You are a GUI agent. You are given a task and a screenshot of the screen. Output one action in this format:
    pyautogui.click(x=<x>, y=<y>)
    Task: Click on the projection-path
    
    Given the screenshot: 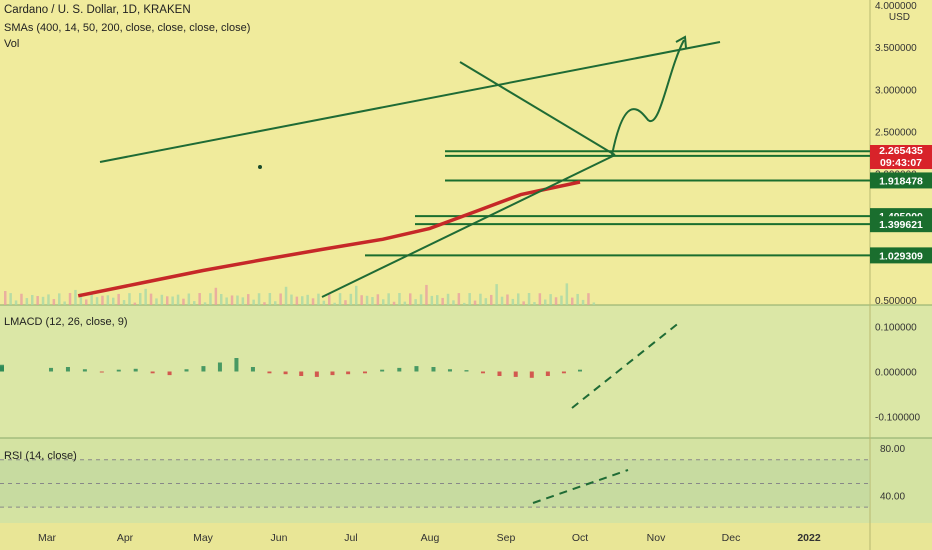 What is the action you would take?
    pyautogui.click(x=648, y=97)
    